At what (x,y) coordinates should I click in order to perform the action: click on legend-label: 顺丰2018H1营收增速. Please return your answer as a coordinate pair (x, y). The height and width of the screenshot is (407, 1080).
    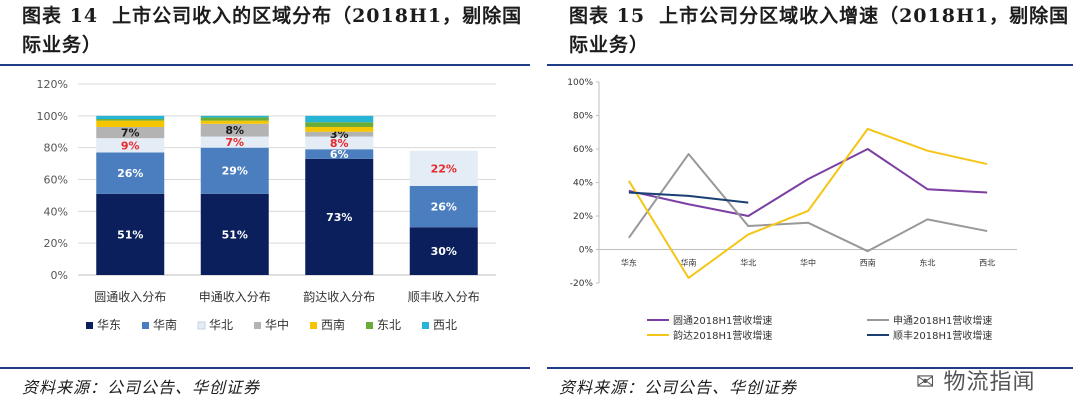
    Looking at the image, I should click on (942, 335).